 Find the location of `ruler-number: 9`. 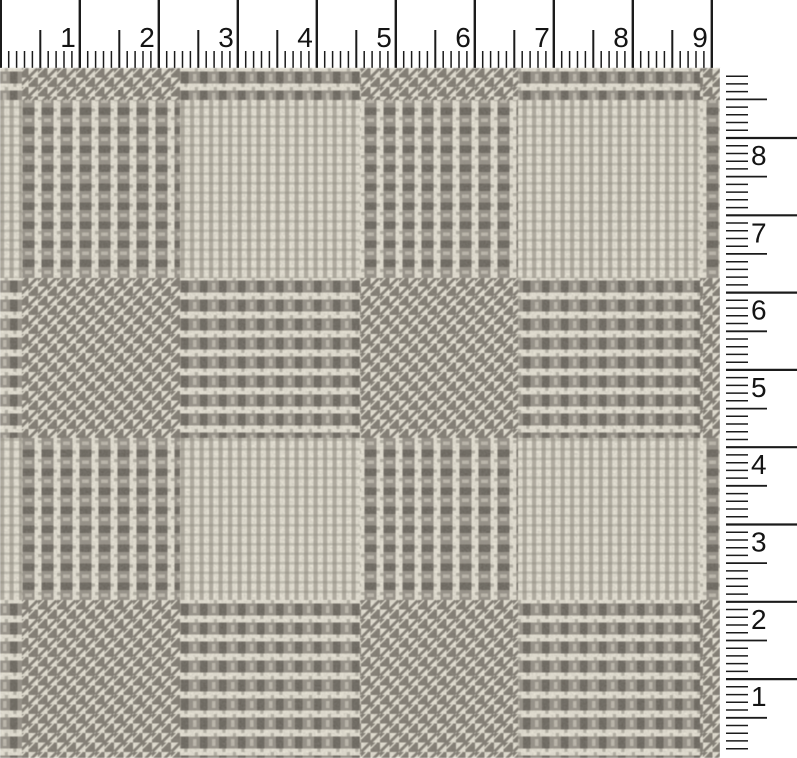

ruler-number: 9 is located at coordinates (700, 37).